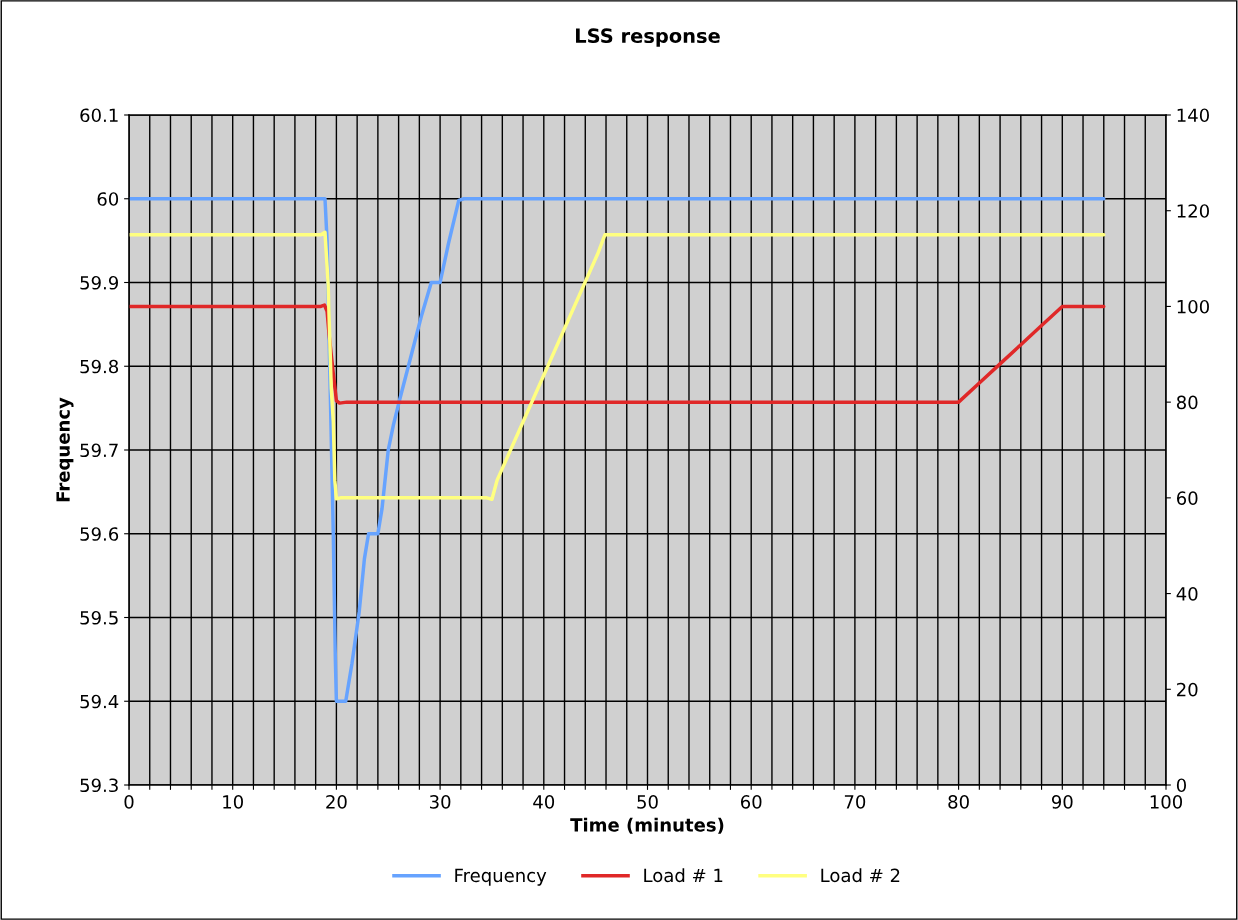  Describe the element at coordinates (1187, 402) in the screenshot. I see `y2-tick-label: 80` at that location.